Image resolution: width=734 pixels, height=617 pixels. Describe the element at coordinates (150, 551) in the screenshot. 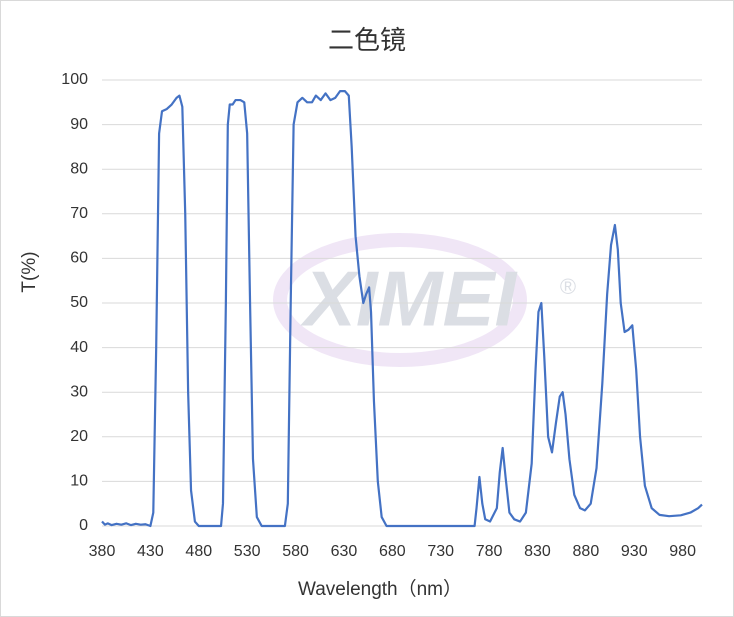

I see `x-tick-label: 430` at that location.